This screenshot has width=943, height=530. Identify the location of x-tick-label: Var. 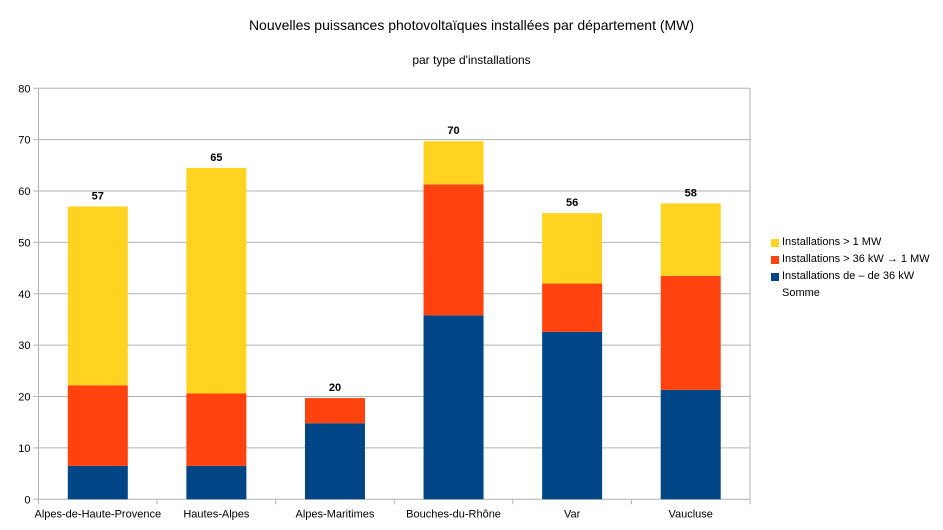
(572, 514).